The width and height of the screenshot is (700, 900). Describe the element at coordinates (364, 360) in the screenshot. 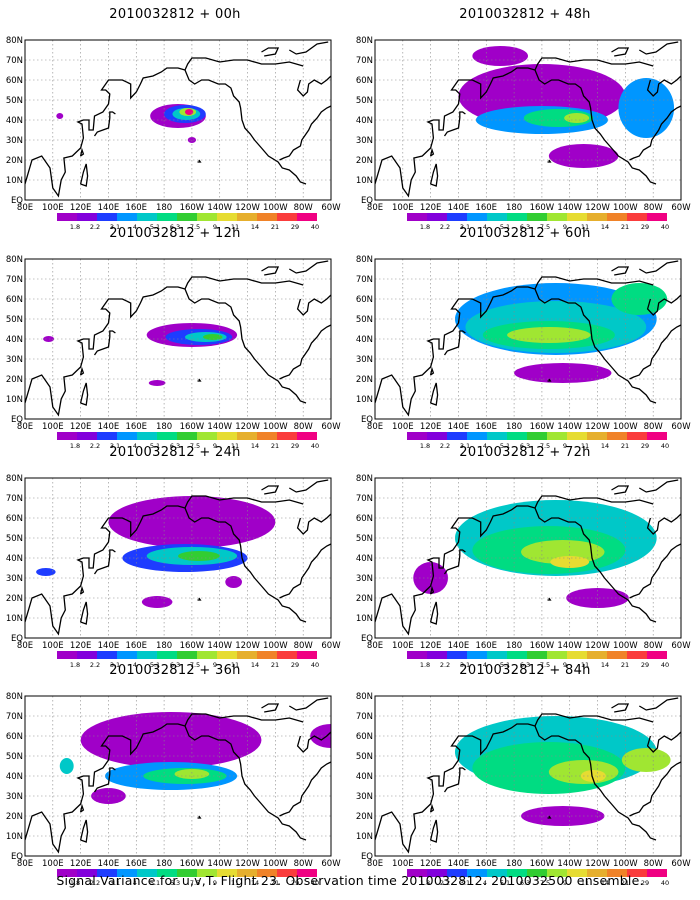

I see `lat-tick-label: 30N` at that location.